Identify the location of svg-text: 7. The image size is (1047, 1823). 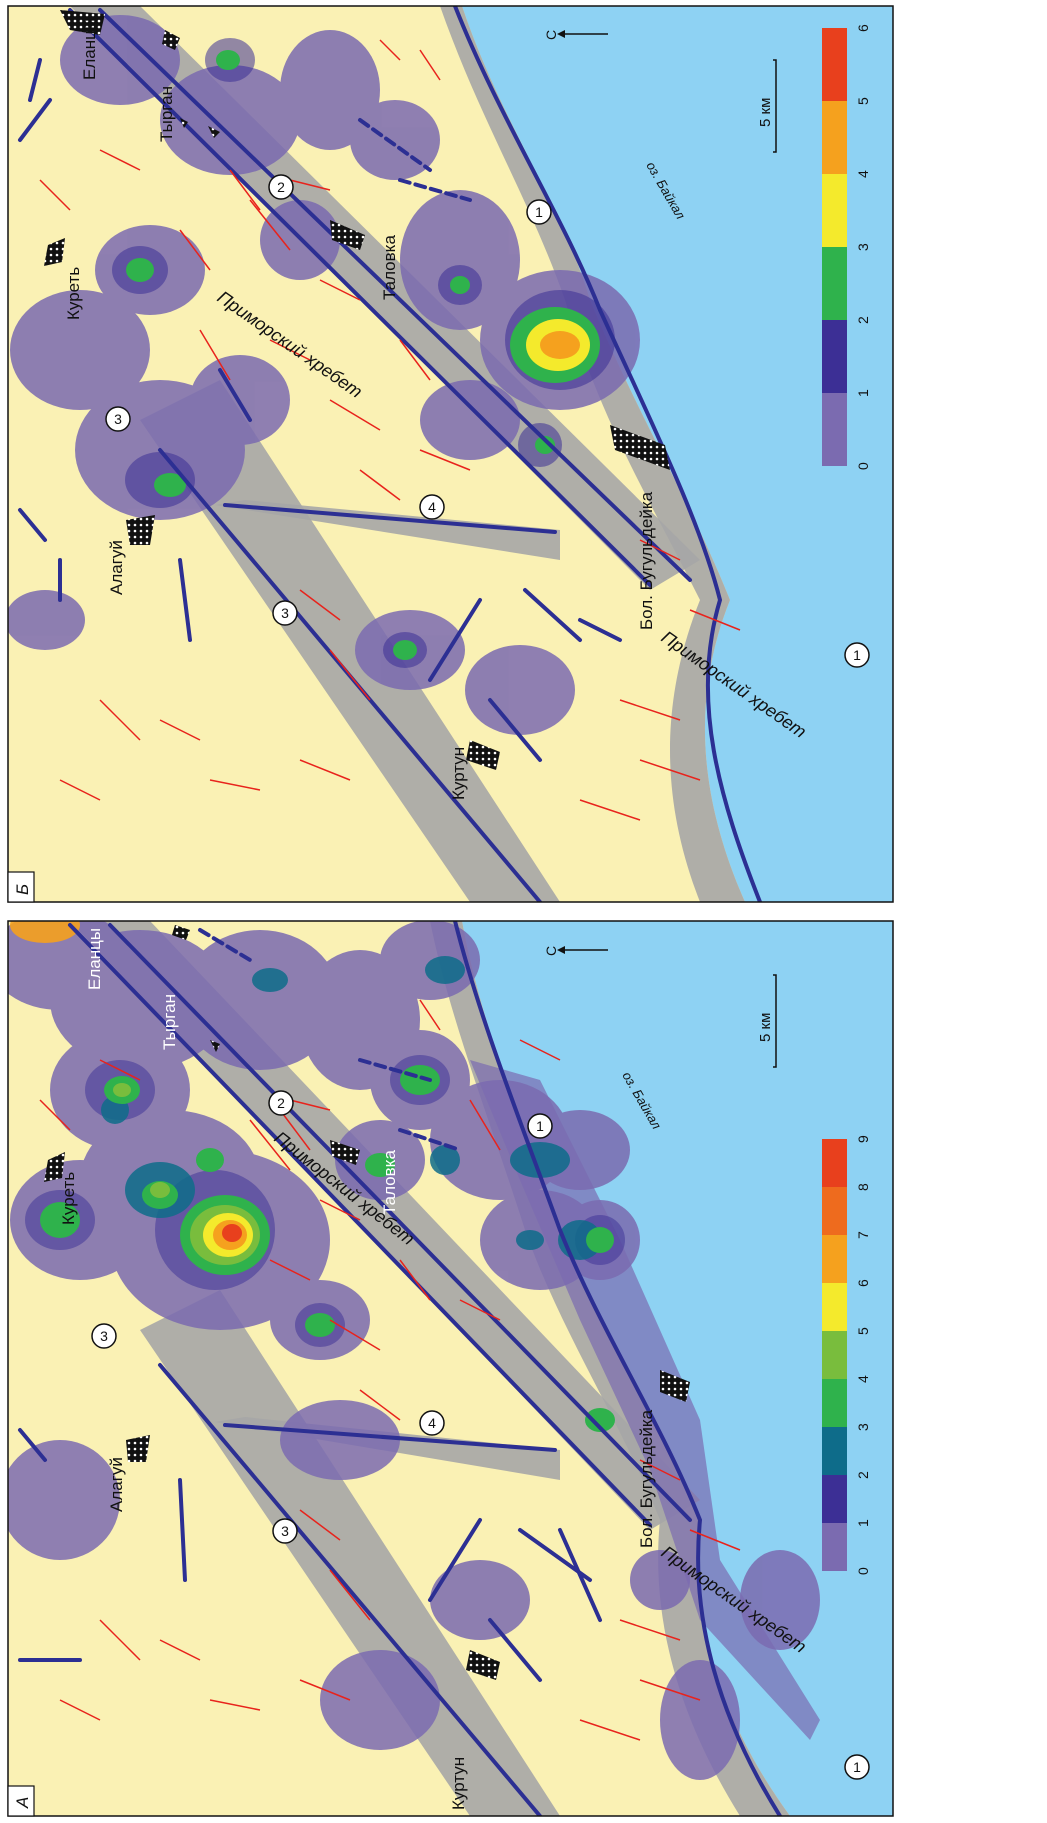
(863, 1235).